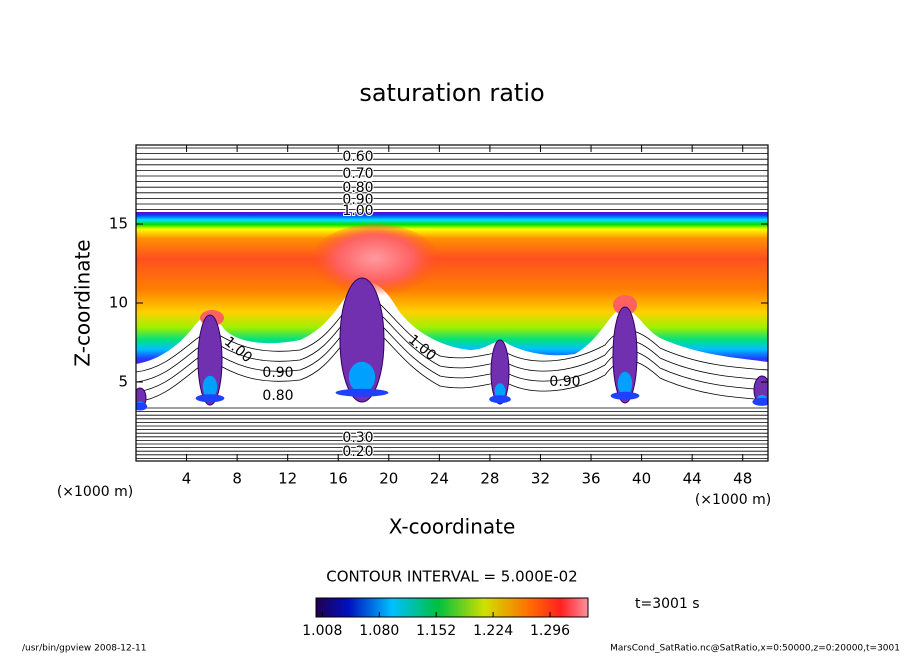 This screenshot has height=658, width=904. Describe the element at coordinates (357, 452) in the screenshot. I see `contour-label: 0.20` at that location.